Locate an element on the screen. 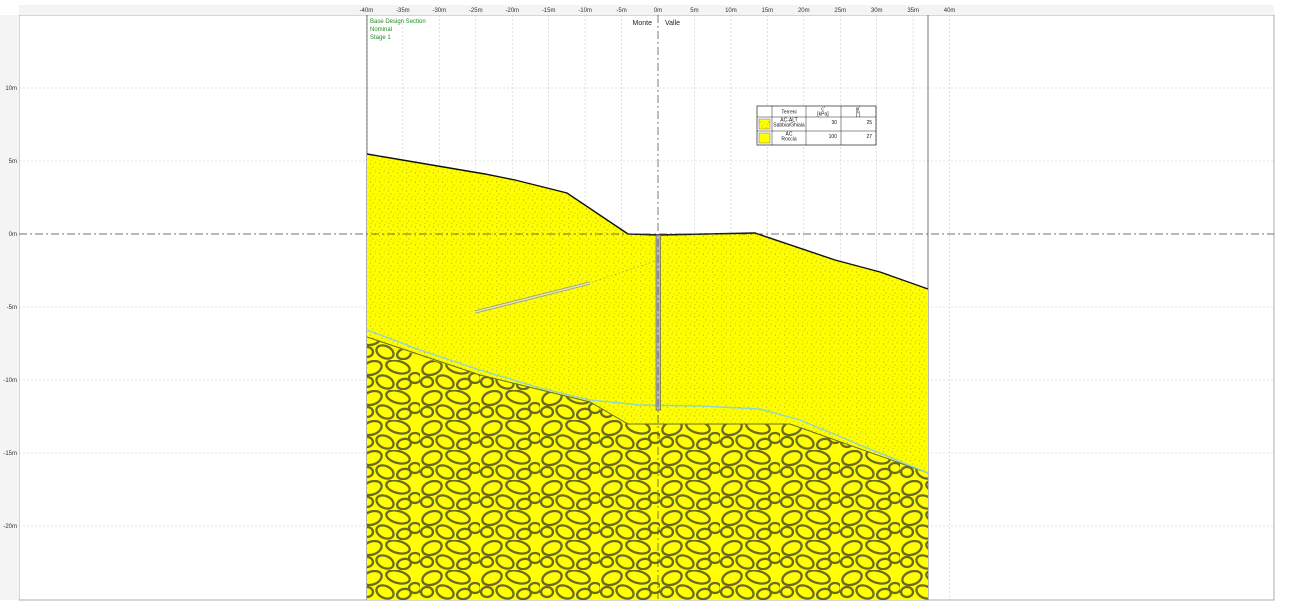 The height and width of the screenshot is (608, 1290). x-tick-label: -25m is located at coordinates (476, 11).